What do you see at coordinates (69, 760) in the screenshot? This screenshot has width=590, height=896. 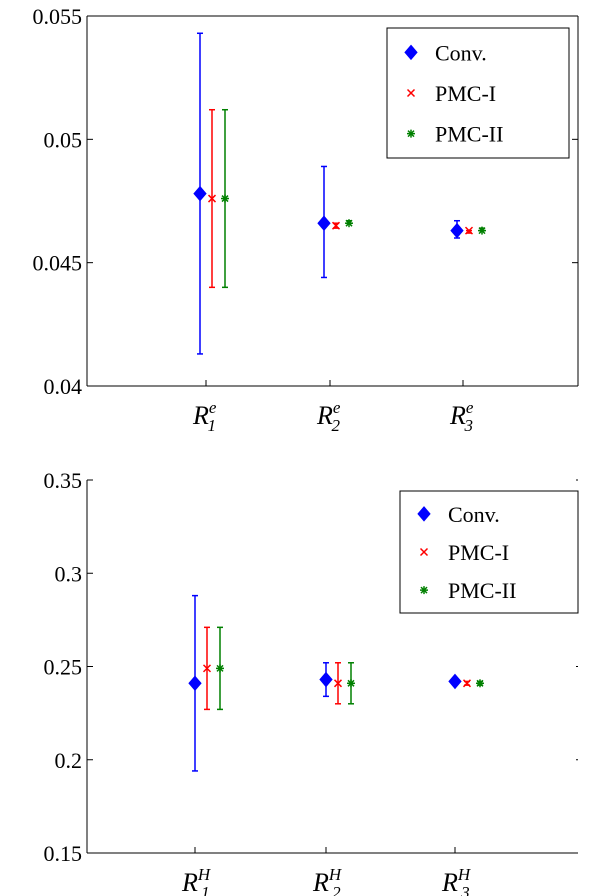 I see `y-tick-label: 0.2` at bounding box center [69, 760].